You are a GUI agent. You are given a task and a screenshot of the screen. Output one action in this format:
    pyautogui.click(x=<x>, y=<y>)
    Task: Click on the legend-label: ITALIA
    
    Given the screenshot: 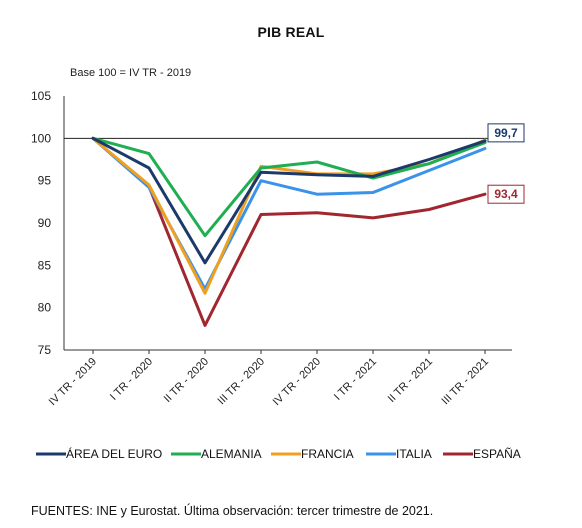 What is the action you would take?
    pyautogui.click(x=414, y=454)
    